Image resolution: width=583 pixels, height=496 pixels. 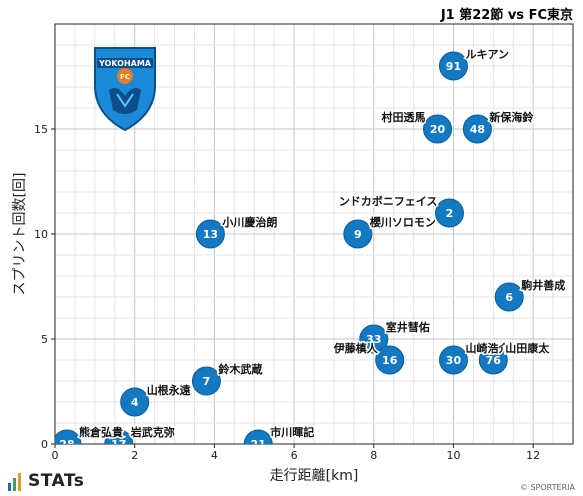 What do you see at coordinates (373, 455) in the screenshot?
I see `x-tick-label: 8` at bounding box center [373, 455].